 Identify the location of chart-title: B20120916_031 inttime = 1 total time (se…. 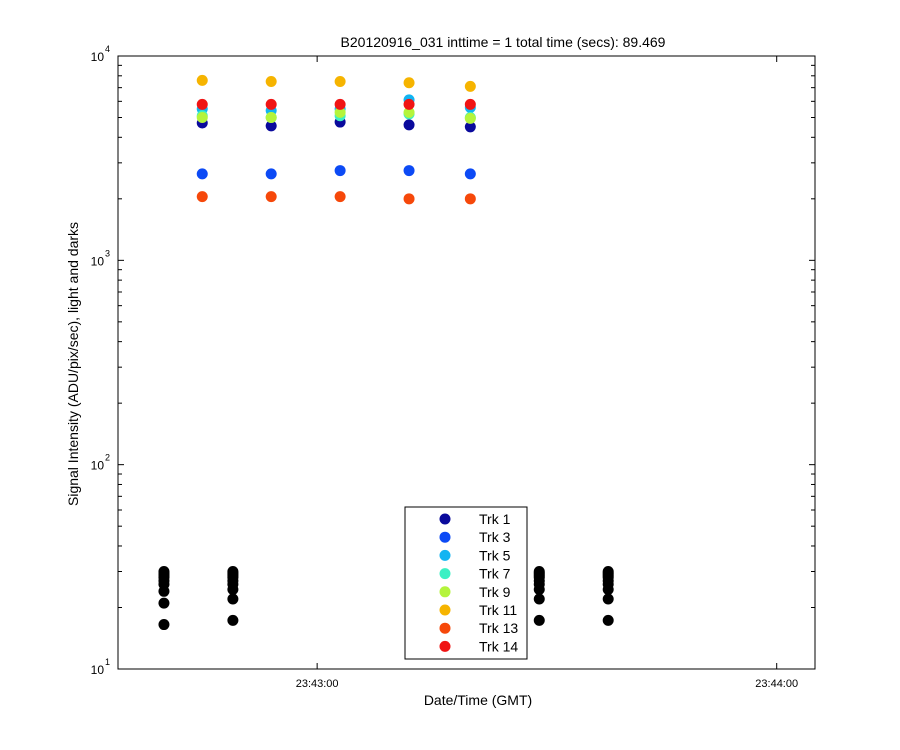
(503, 42).